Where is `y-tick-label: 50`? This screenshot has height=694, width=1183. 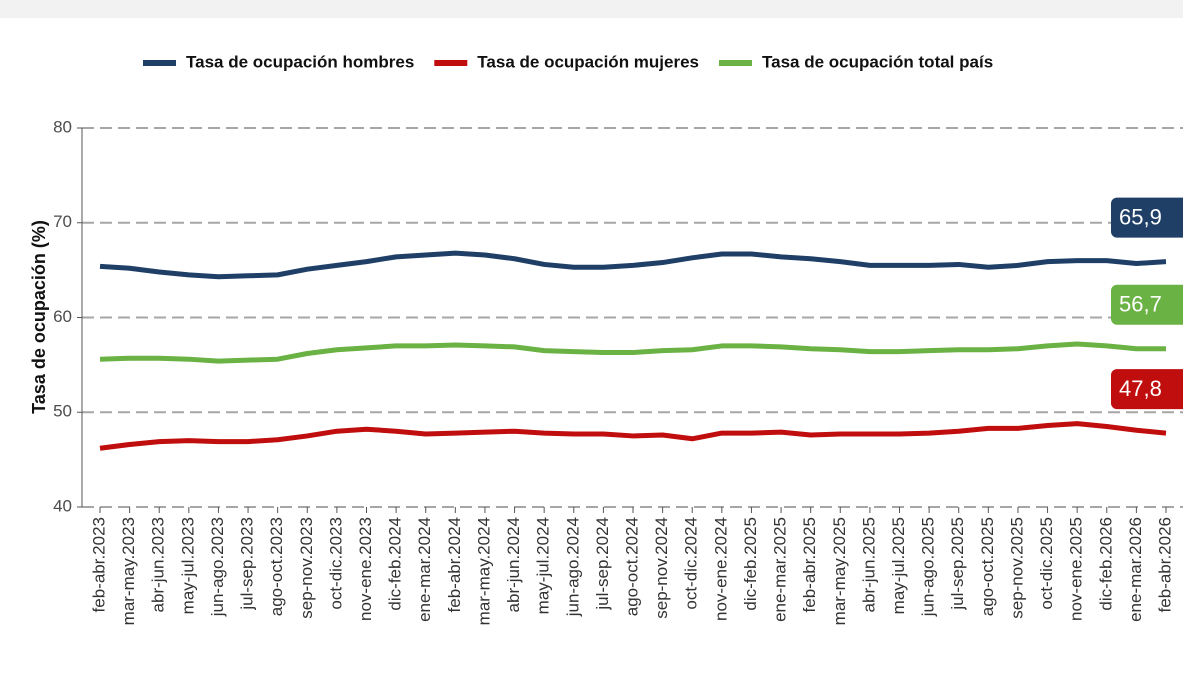
y-tick-label: 50 is located at coordinates (62, 411).